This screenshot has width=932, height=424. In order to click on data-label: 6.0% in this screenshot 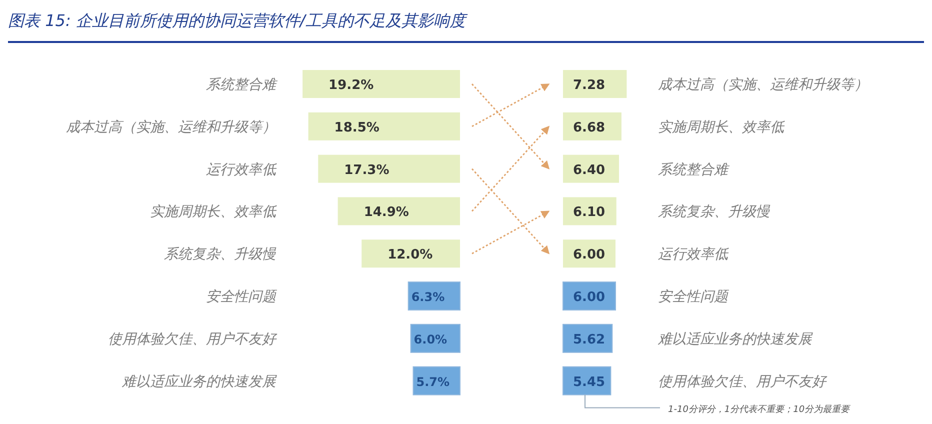, I will do `click(431, 339)`.